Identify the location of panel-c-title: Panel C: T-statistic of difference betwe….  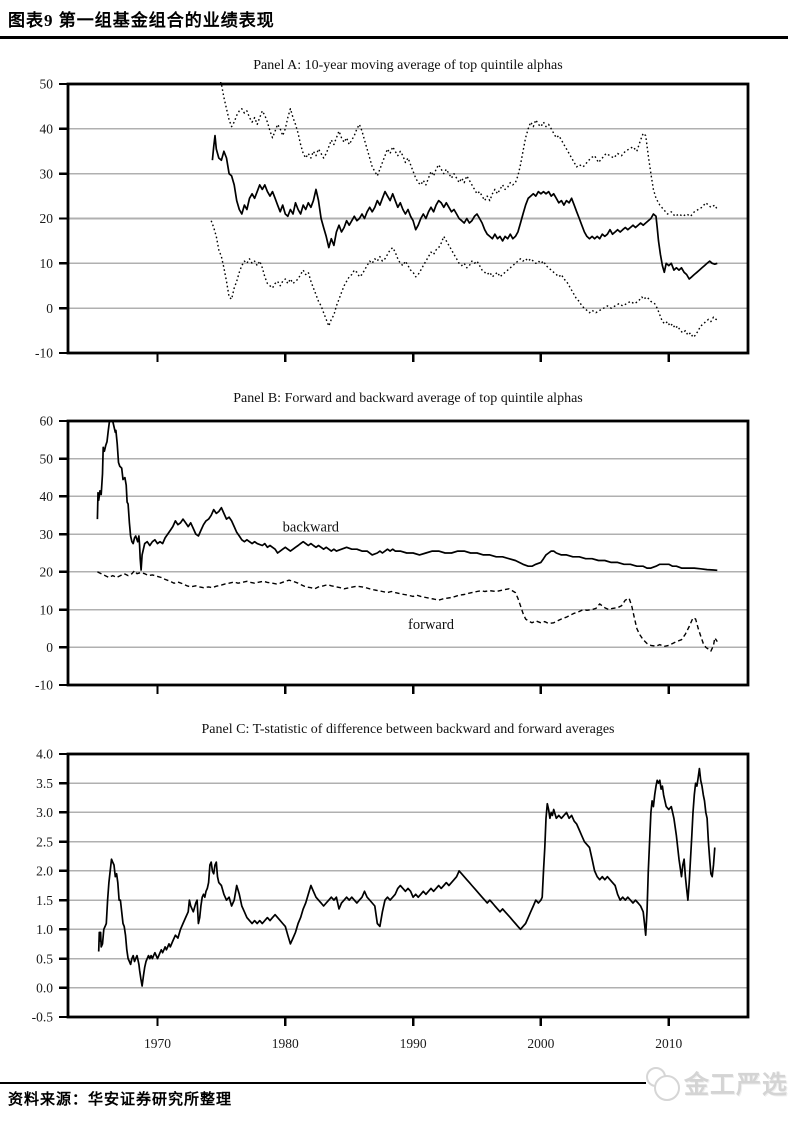
(408, 729).